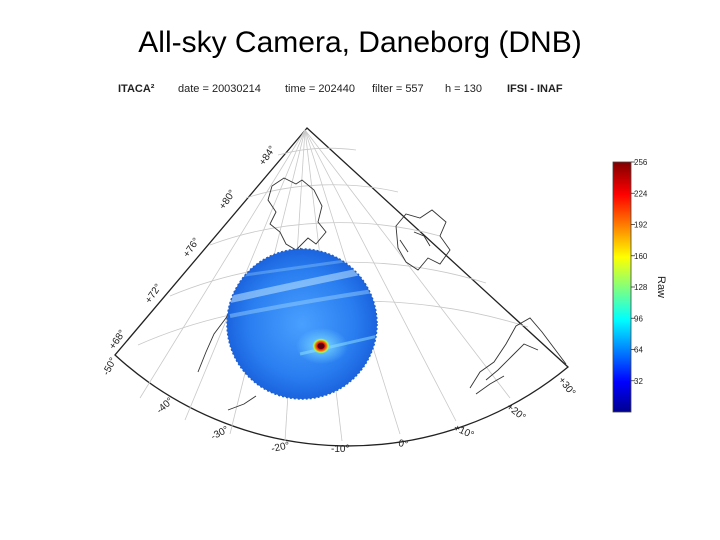  What do you see at coordinates (638, 318) in the screenshot?
I see `colorbar-tick-label: 96` at bounding box center [638, 318].